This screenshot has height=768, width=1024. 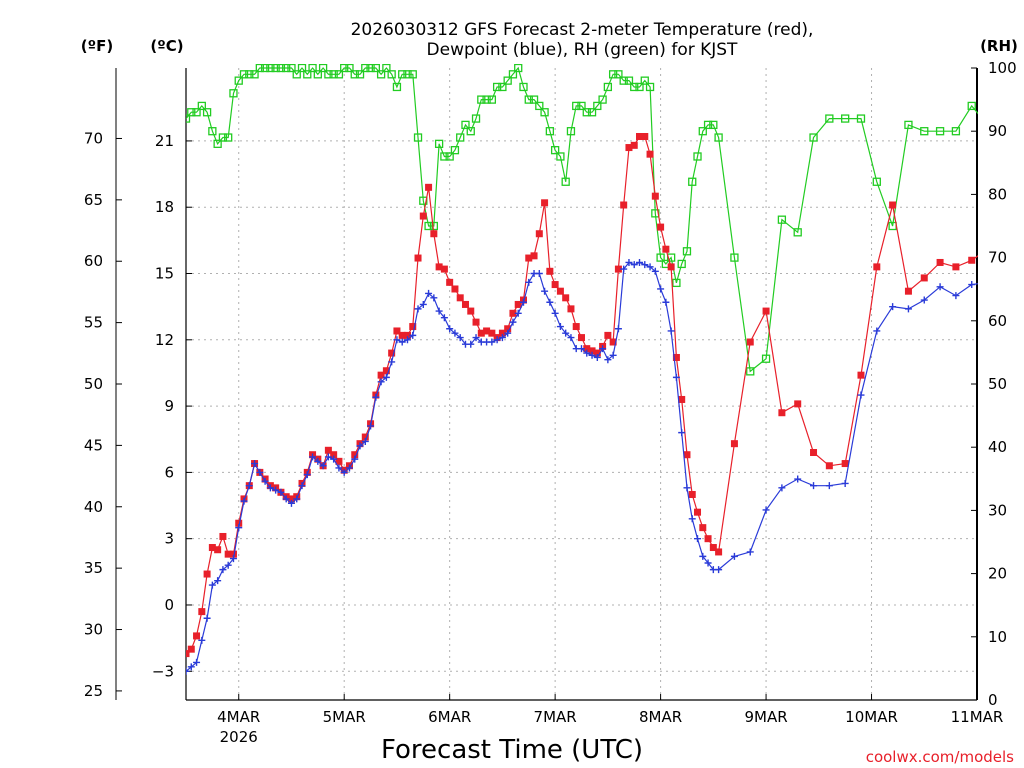 What do you see at coordinates (169, 539) in the screenshot?
I see `celsius-tick-label: 3` at bounding box center [169, 539].